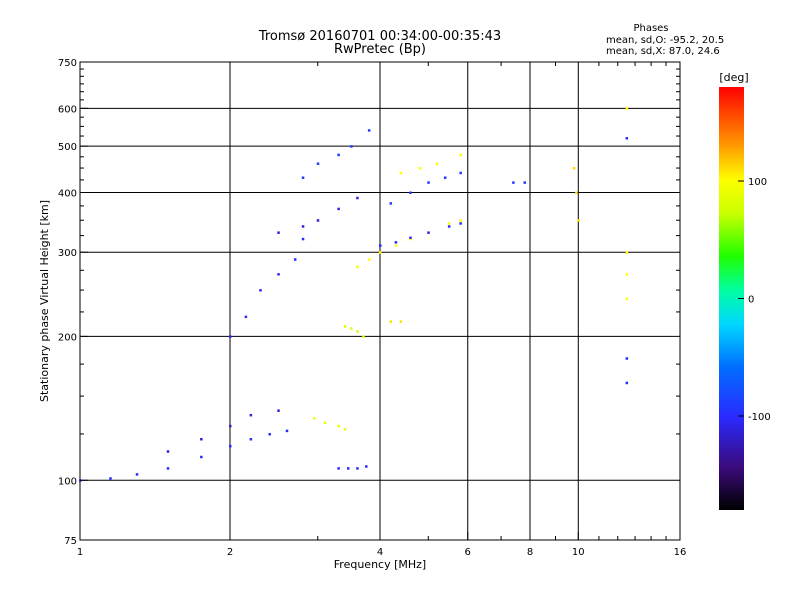 This screenshot has height=600, width=800. Describe the element at coordinates (67, 63) in the screenshot. I see `y-tick-label: 750` at that location.